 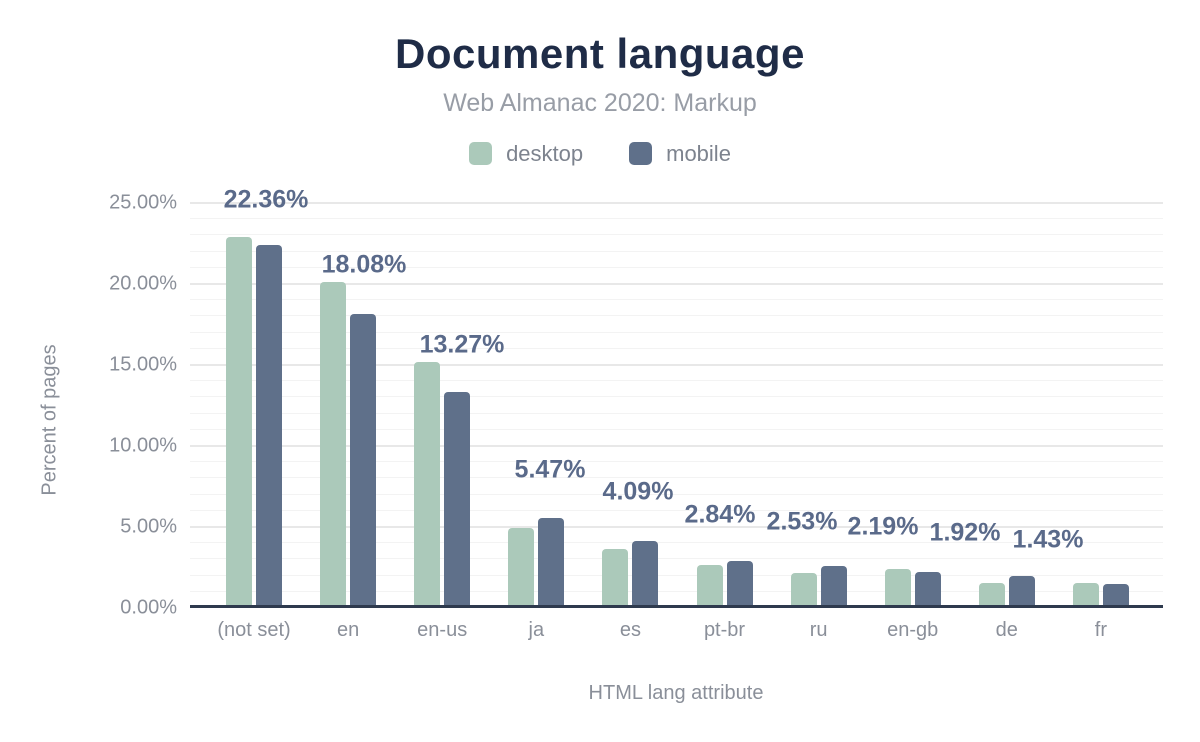 I want to click on x-tick-ru: ru, so click(x=818, y=630).